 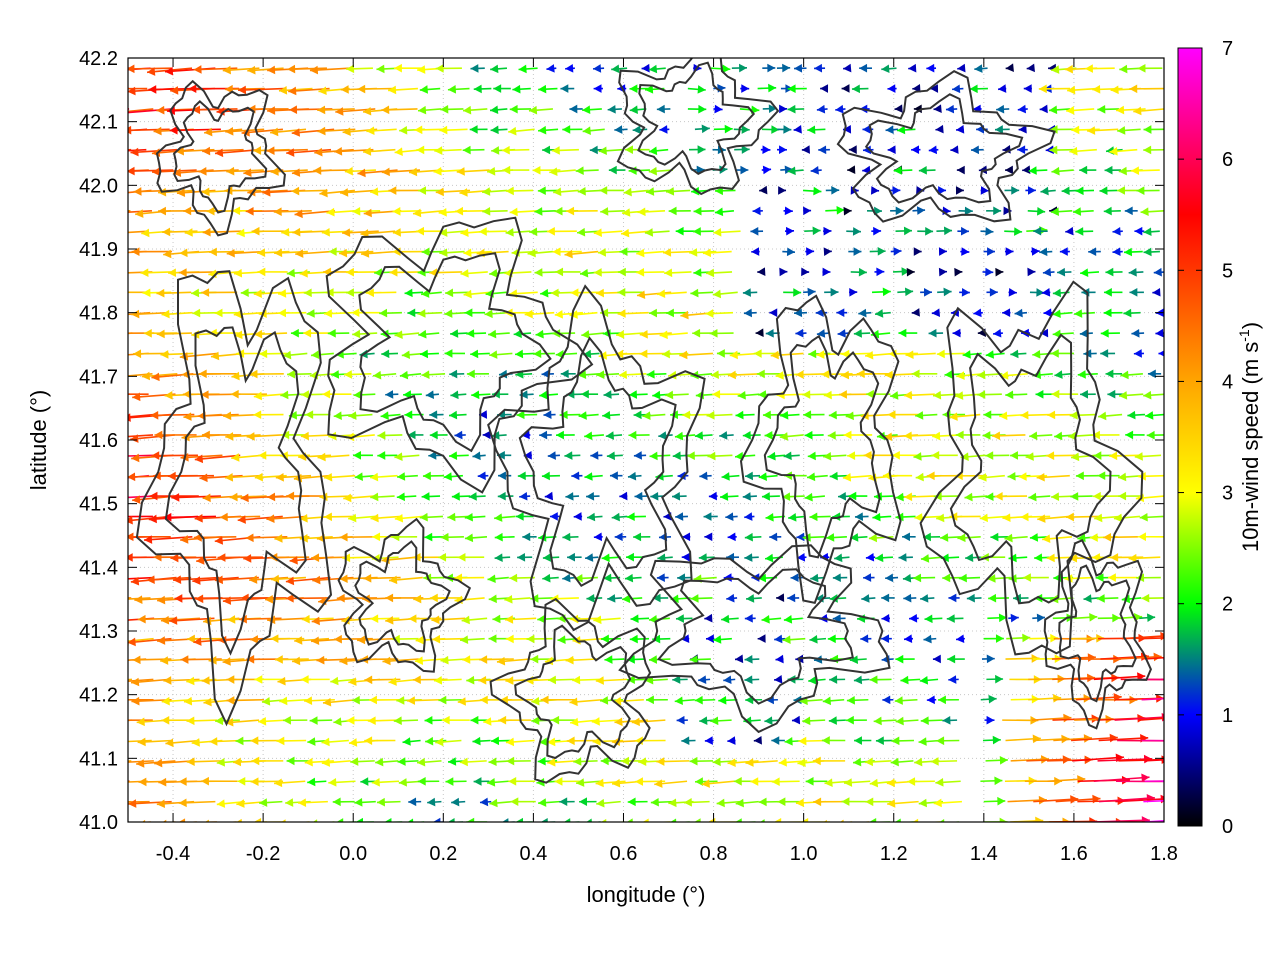 I want to click on x-axis-title: longitude (°), so click(x=646, y=894).